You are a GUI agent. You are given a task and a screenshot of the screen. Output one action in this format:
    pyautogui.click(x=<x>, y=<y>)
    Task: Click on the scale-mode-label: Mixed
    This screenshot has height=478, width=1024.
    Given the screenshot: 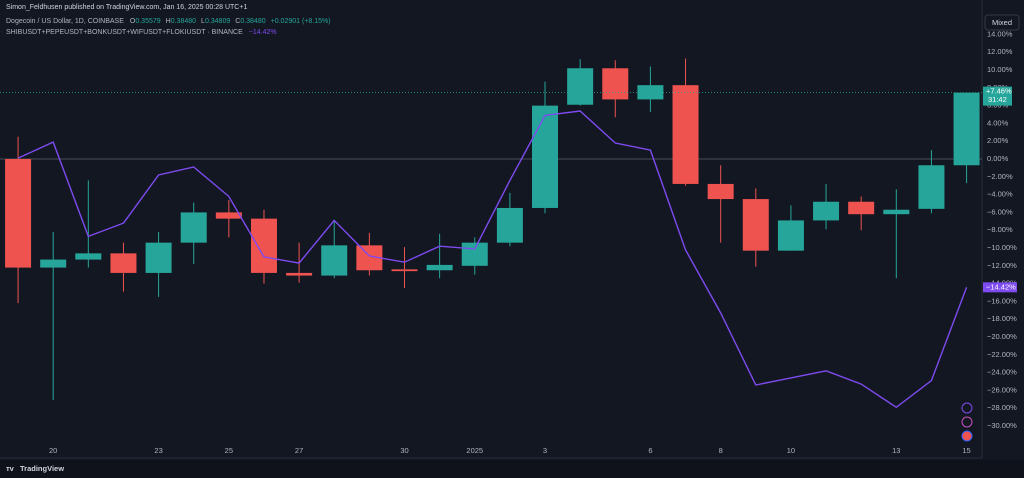 What is the action you would take?
    pyautogui.click(x=1002, y=22)
    